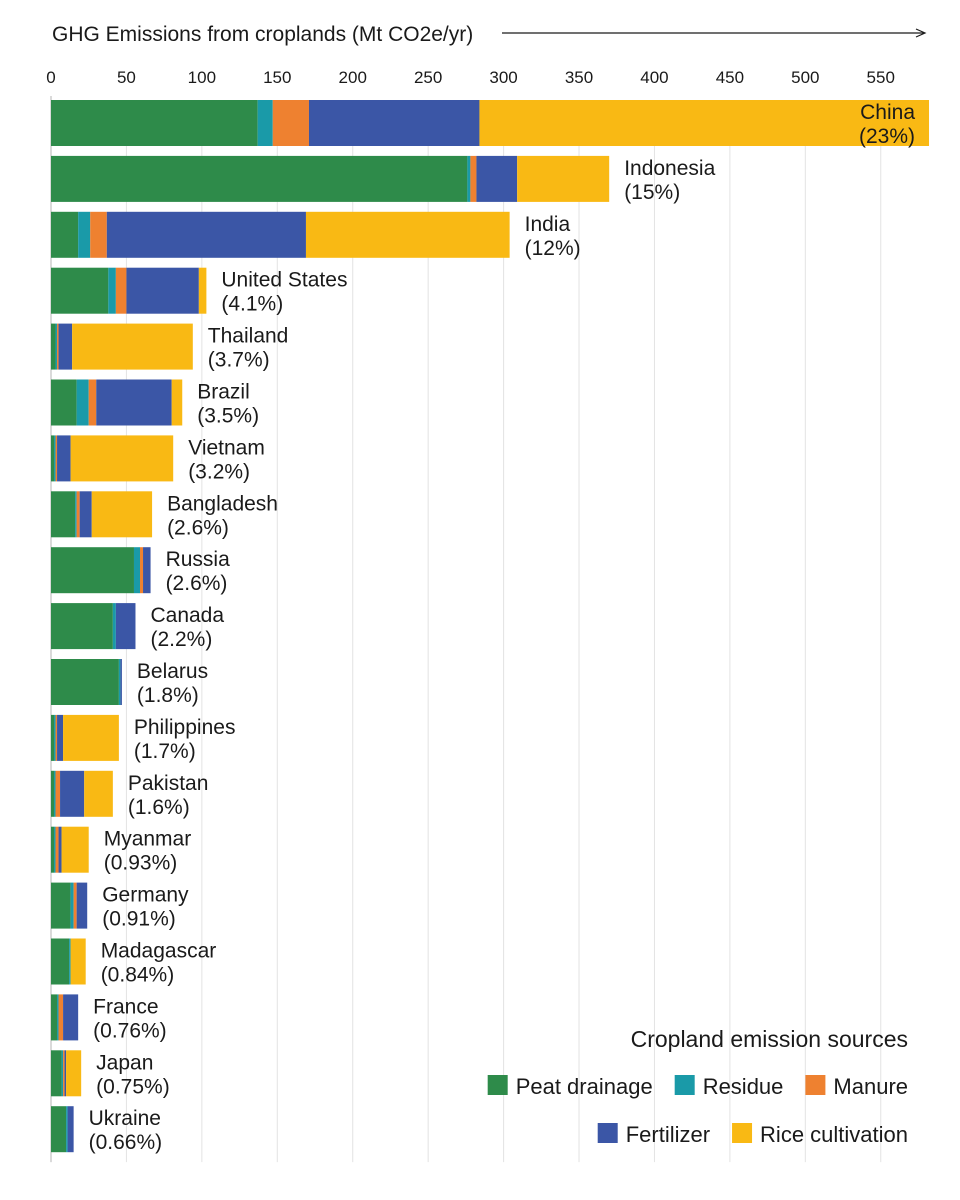  What do you see at coordinates (284, 280) in the screenshot?
I see `bar-label-country: United States` at bounding box center [284, 280].